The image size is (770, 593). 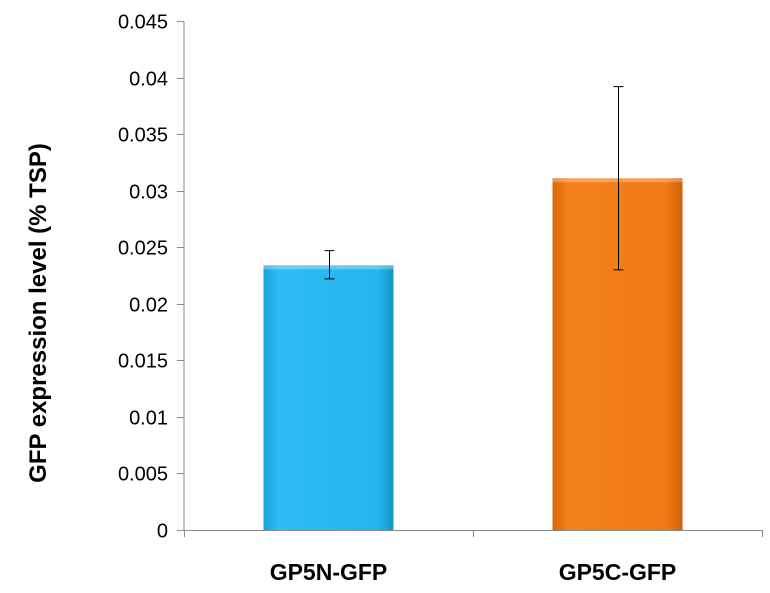 I want to click on y-tick-label: 0.005, so click(x=143, y=475).